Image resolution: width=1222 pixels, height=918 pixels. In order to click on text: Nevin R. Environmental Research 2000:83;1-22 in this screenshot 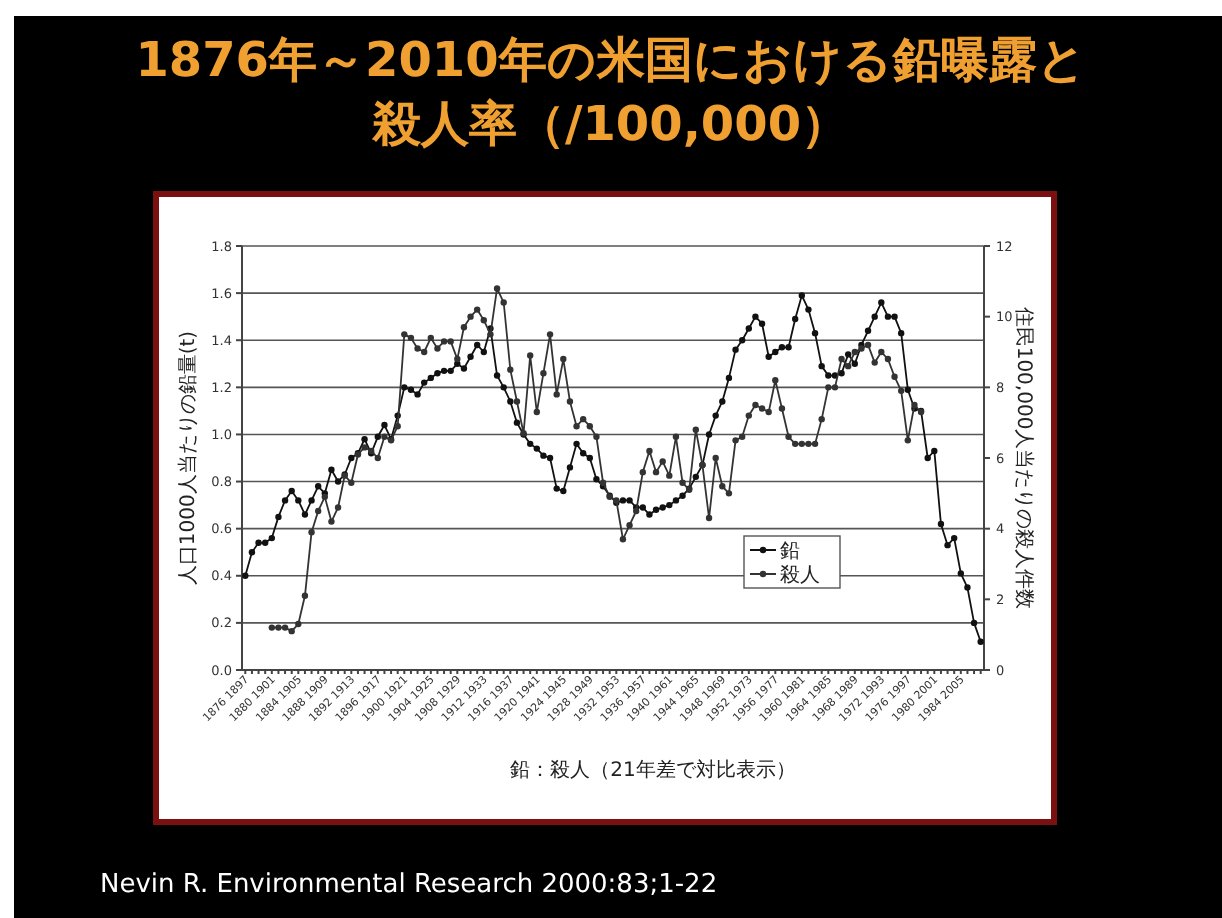, I will do `click(409, 885)`.